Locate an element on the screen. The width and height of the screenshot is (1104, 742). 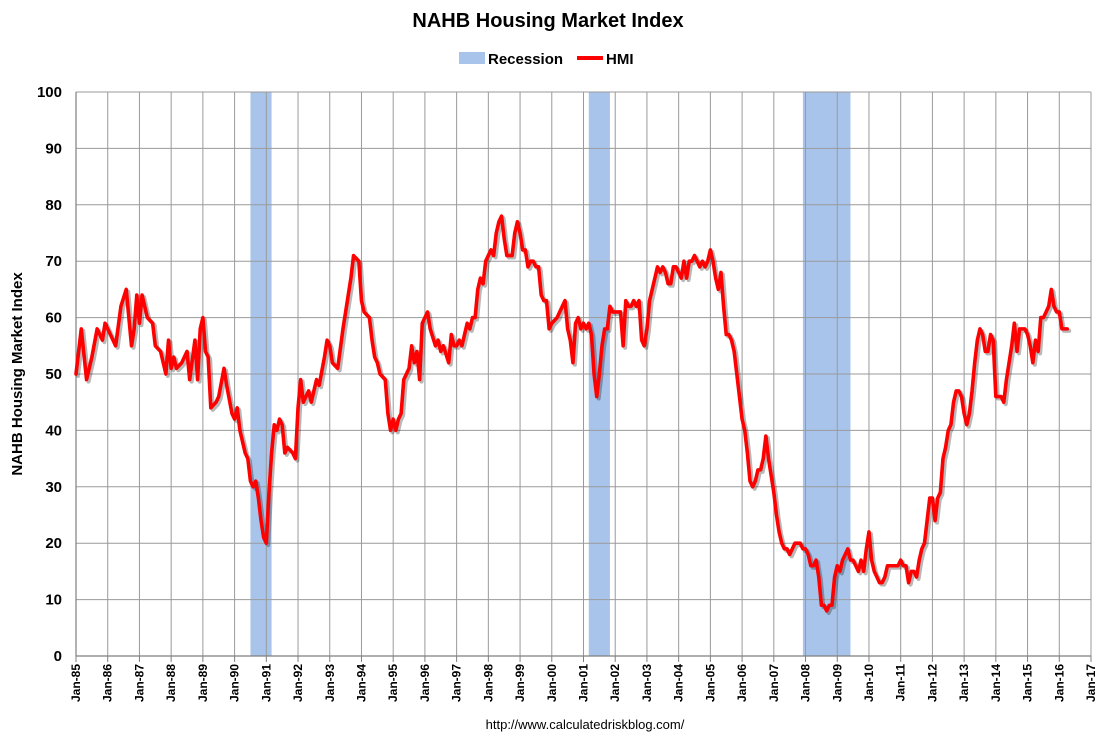
source-credit: http://www.calculatedriskblog.com/ is located at coordinates (585, 724).